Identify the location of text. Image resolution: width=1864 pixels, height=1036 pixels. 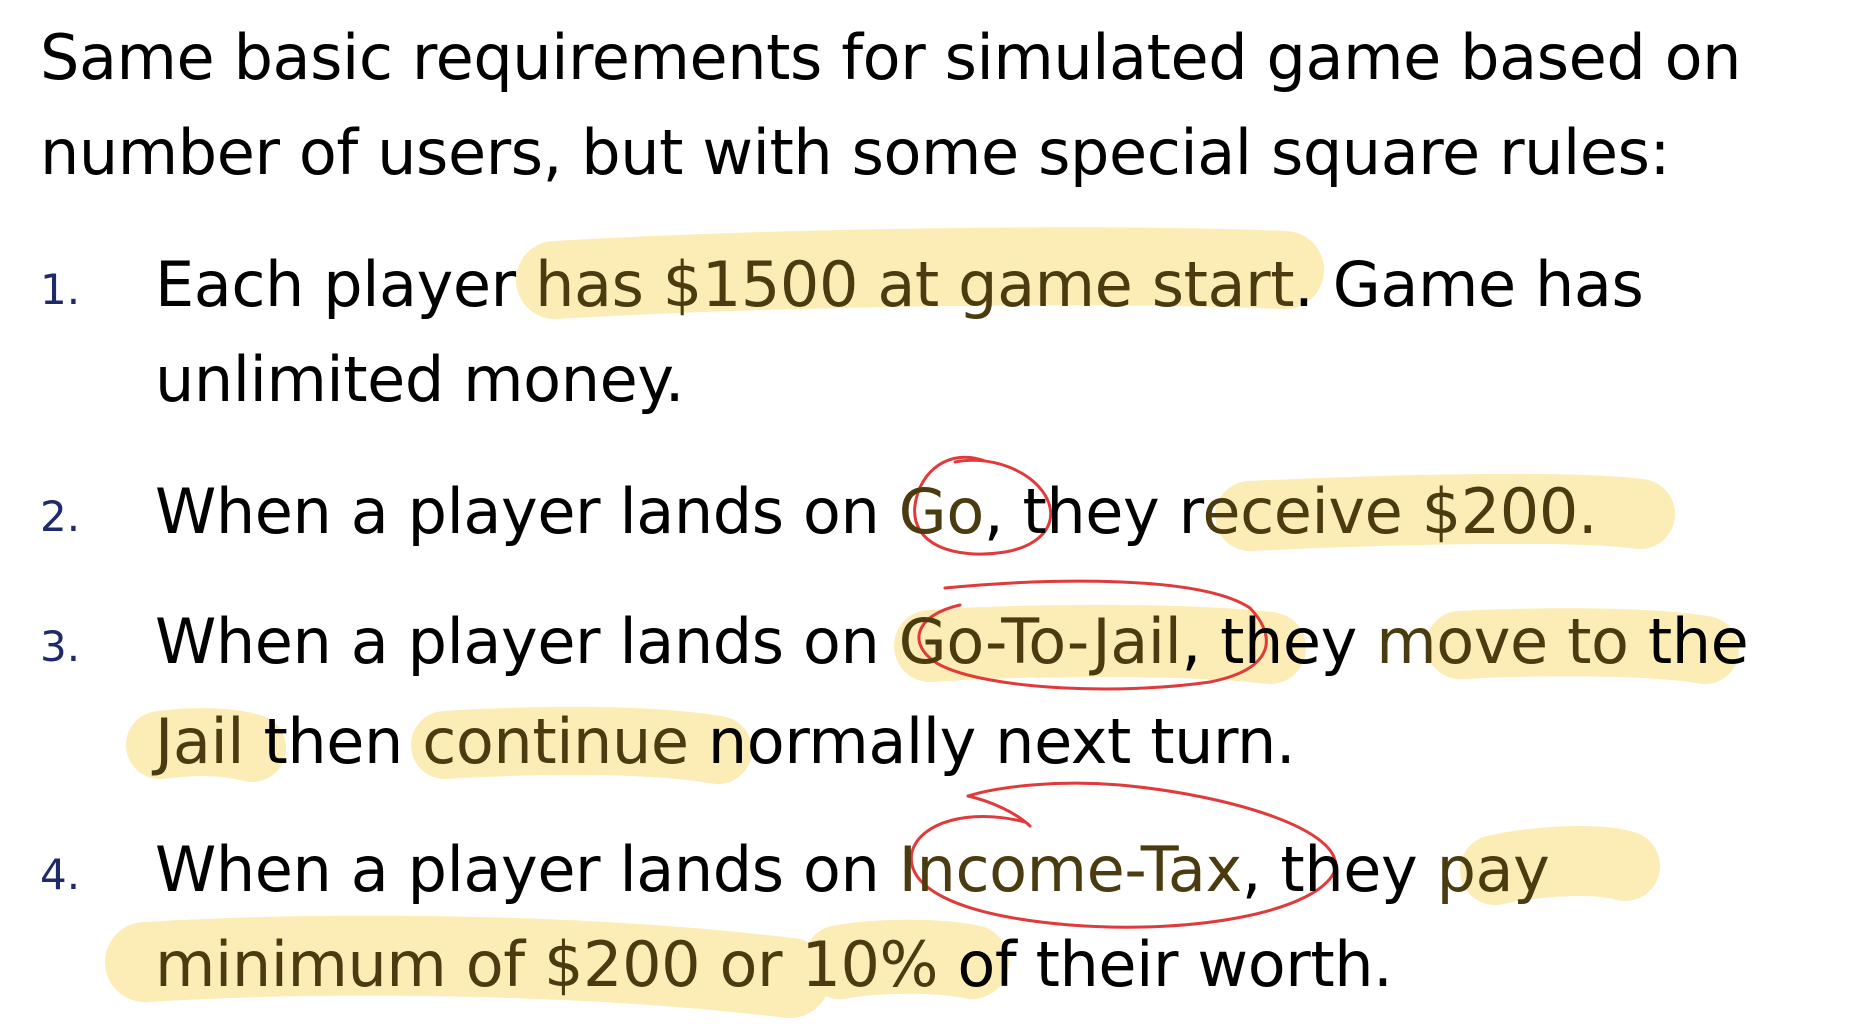
(791, 964).